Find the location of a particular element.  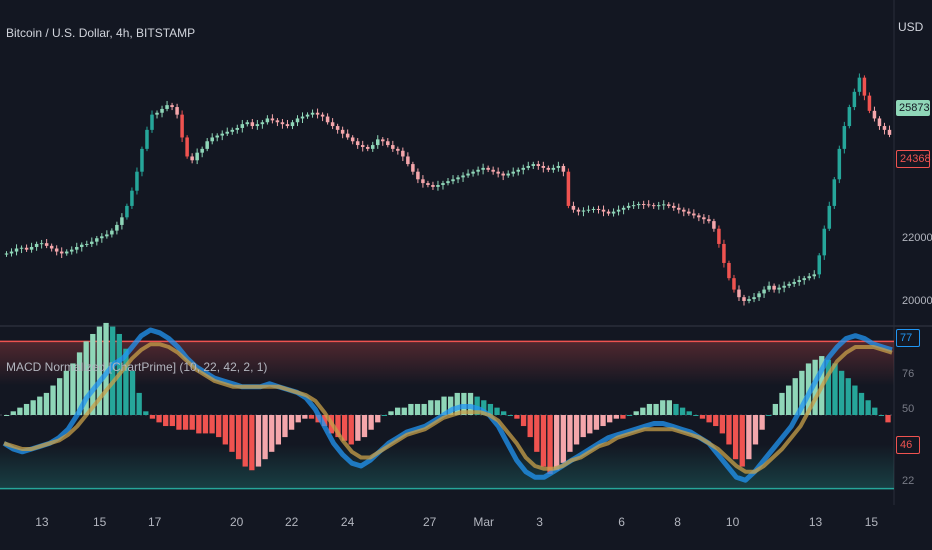

currency-label: USD is located at coordinates (911, 27).